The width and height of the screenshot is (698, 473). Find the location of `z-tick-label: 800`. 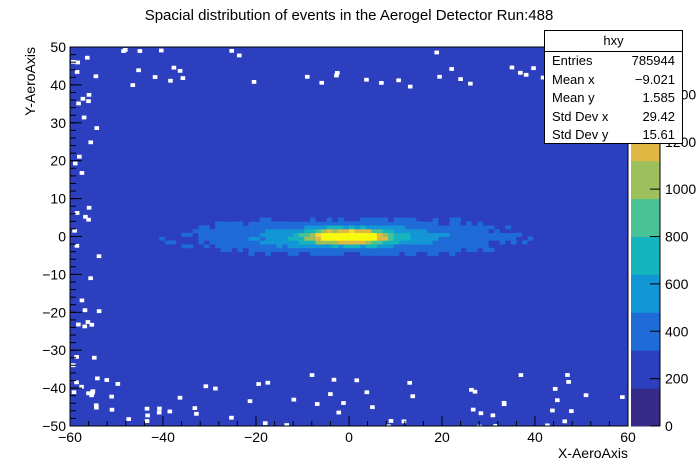

z-tick-label: 800 is located at coordinates (677, 237).